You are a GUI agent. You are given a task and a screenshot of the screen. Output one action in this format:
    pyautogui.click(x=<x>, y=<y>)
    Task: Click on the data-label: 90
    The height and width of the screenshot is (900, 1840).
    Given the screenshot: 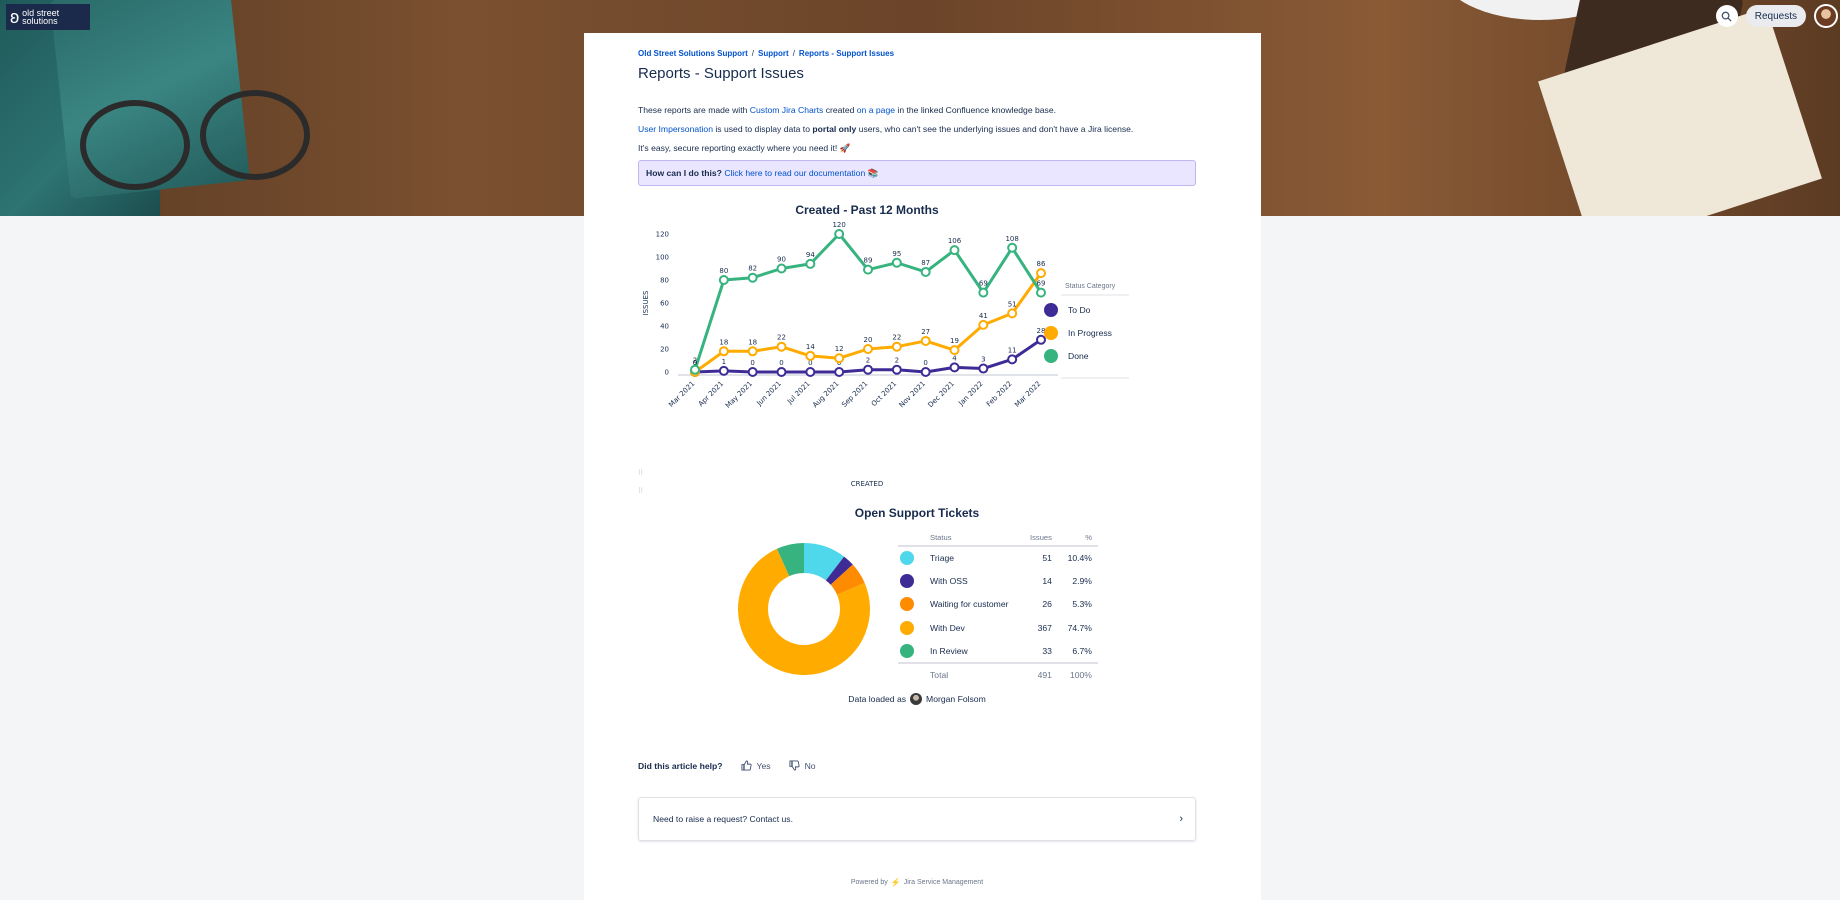 What is the action you would take?
    pyautogui.click(x=781, y=260)
    